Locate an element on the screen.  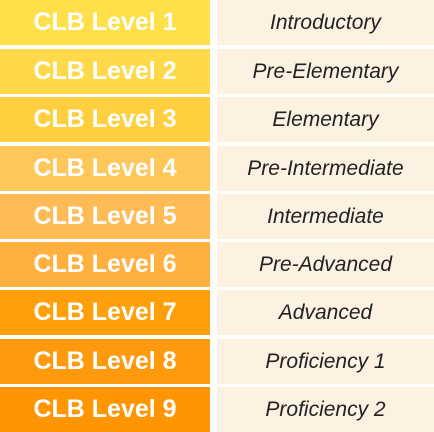
table-row: CLB Level 8 Proficiency 1 is located at coordinates (217, 361).